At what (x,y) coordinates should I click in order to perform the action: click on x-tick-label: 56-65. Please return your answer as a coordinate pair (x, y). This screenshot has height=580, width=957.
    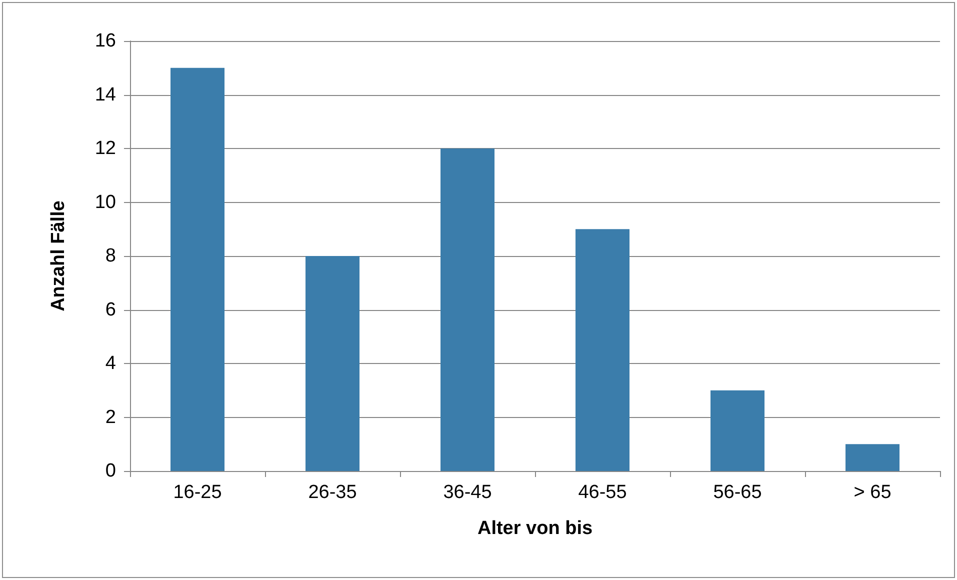
    Looking at the image, I should click on (737, 492).